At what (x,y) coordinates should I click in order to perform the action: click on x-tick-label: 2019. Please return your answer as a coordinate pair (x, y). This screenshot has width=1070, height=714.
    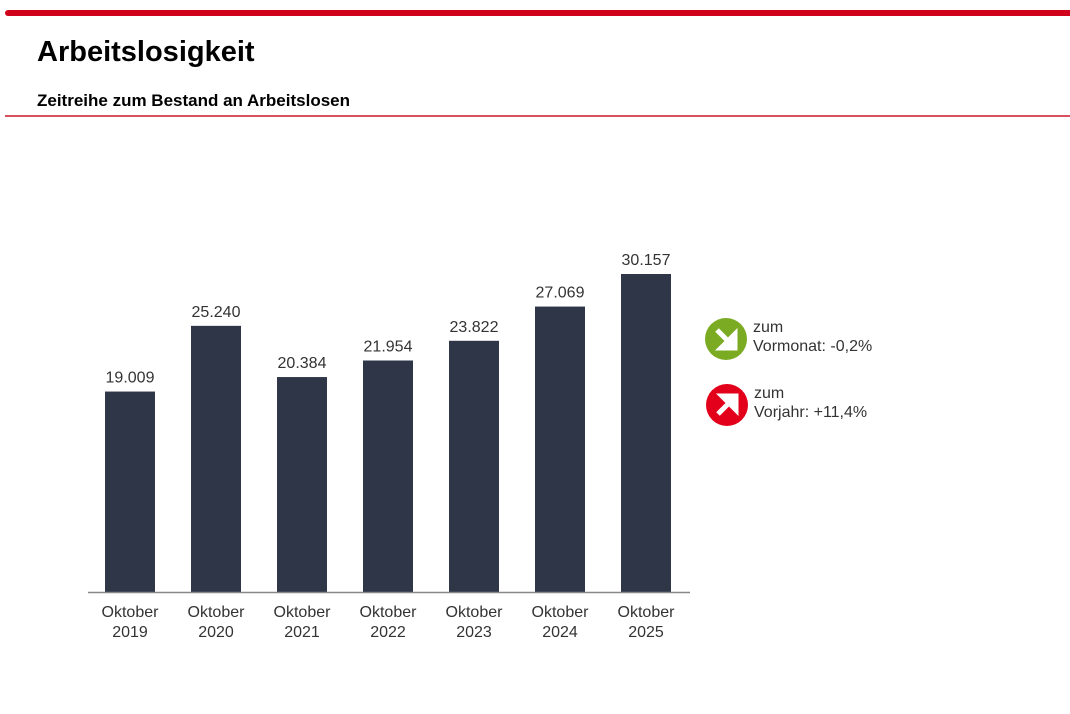
    Looking at the image, I should click on (130, 632).